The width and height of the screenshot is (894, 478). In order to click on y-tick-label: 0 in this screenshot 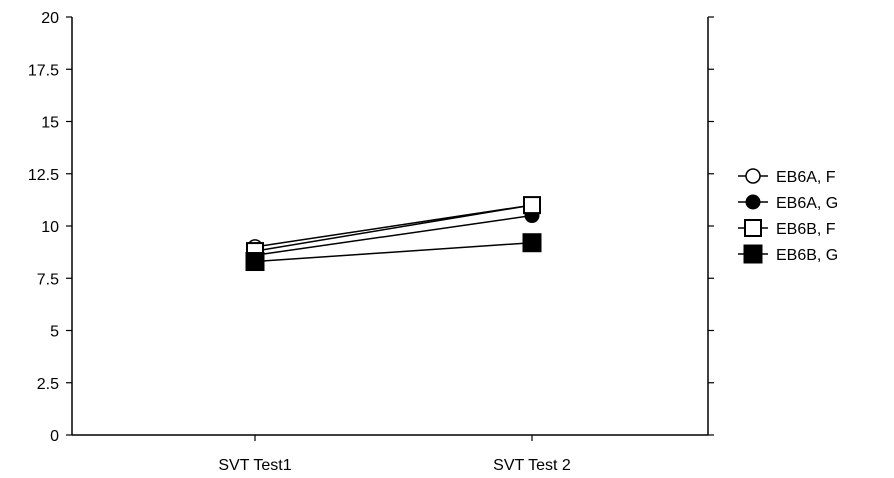, I will do `click(54, 436)`.